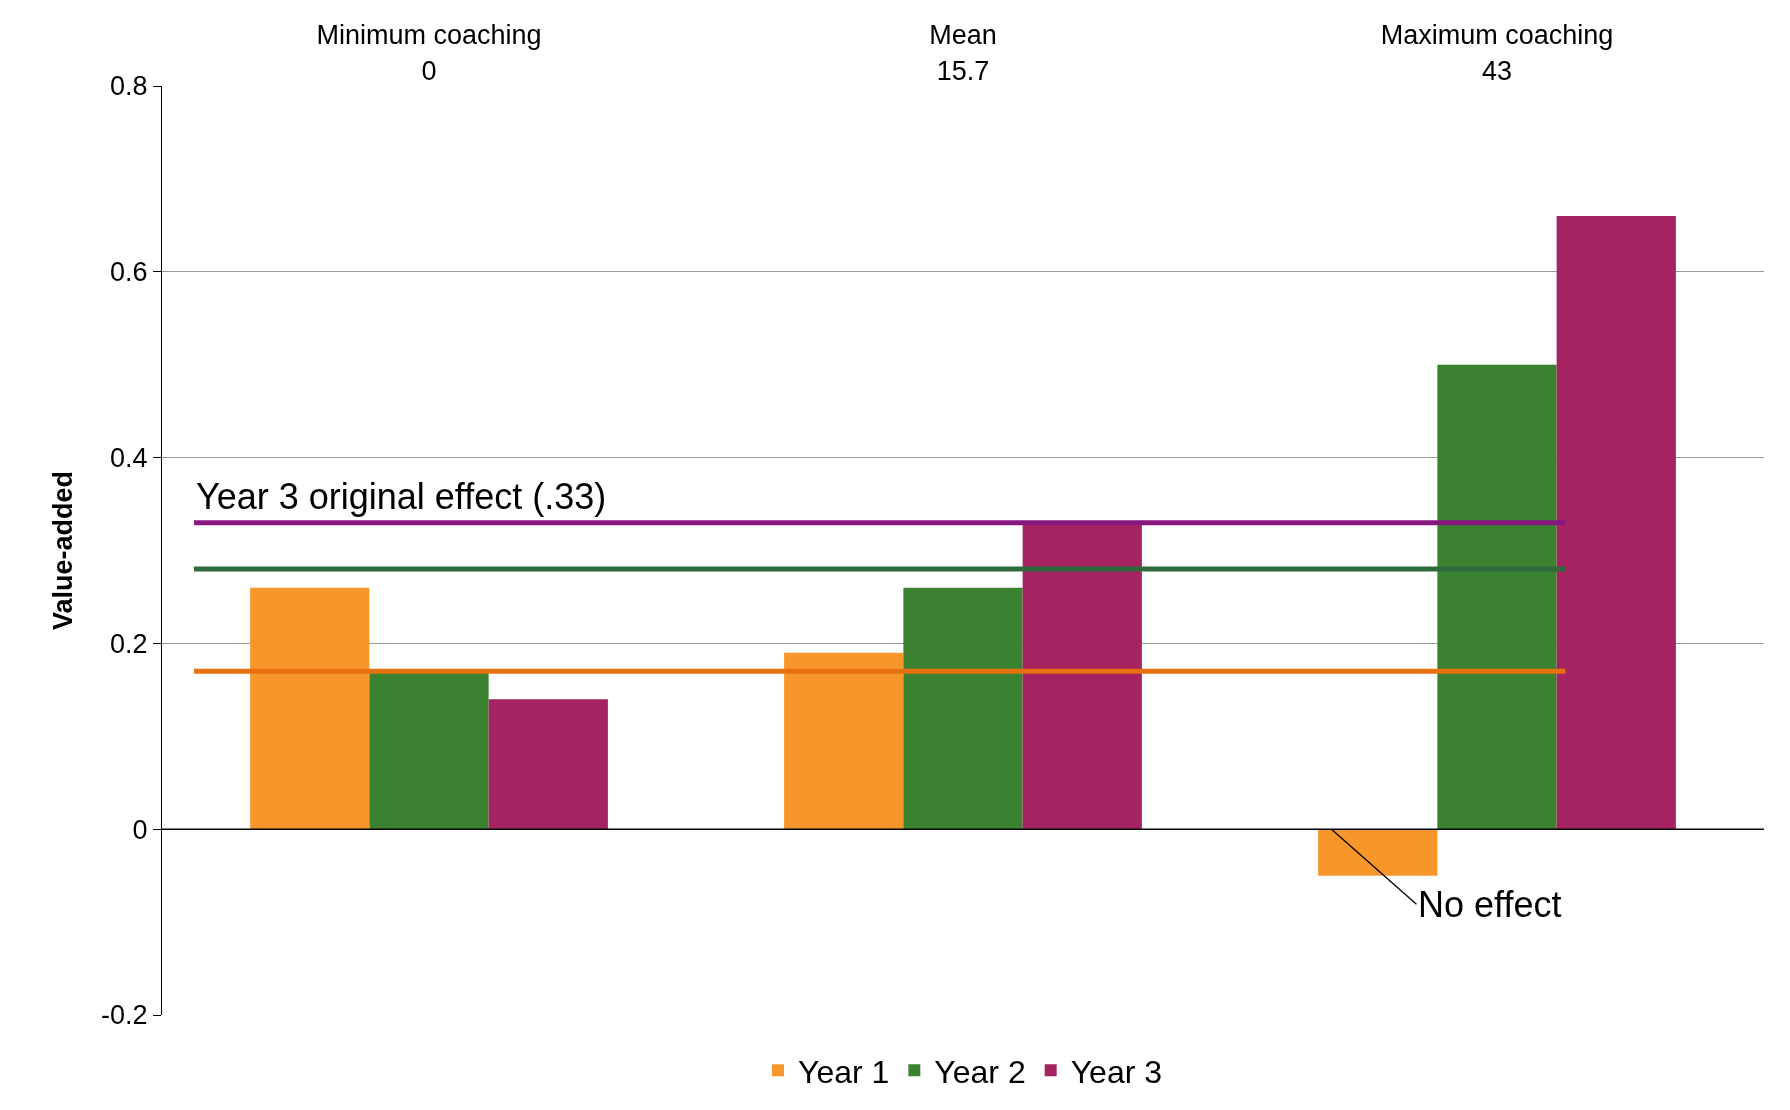 The height and width of the screenshot is (1110, 1790). Describe the element at coordinates (429, 53) in the screenshot. I see `x-tick-label: Minimum coaching 0` at that location.